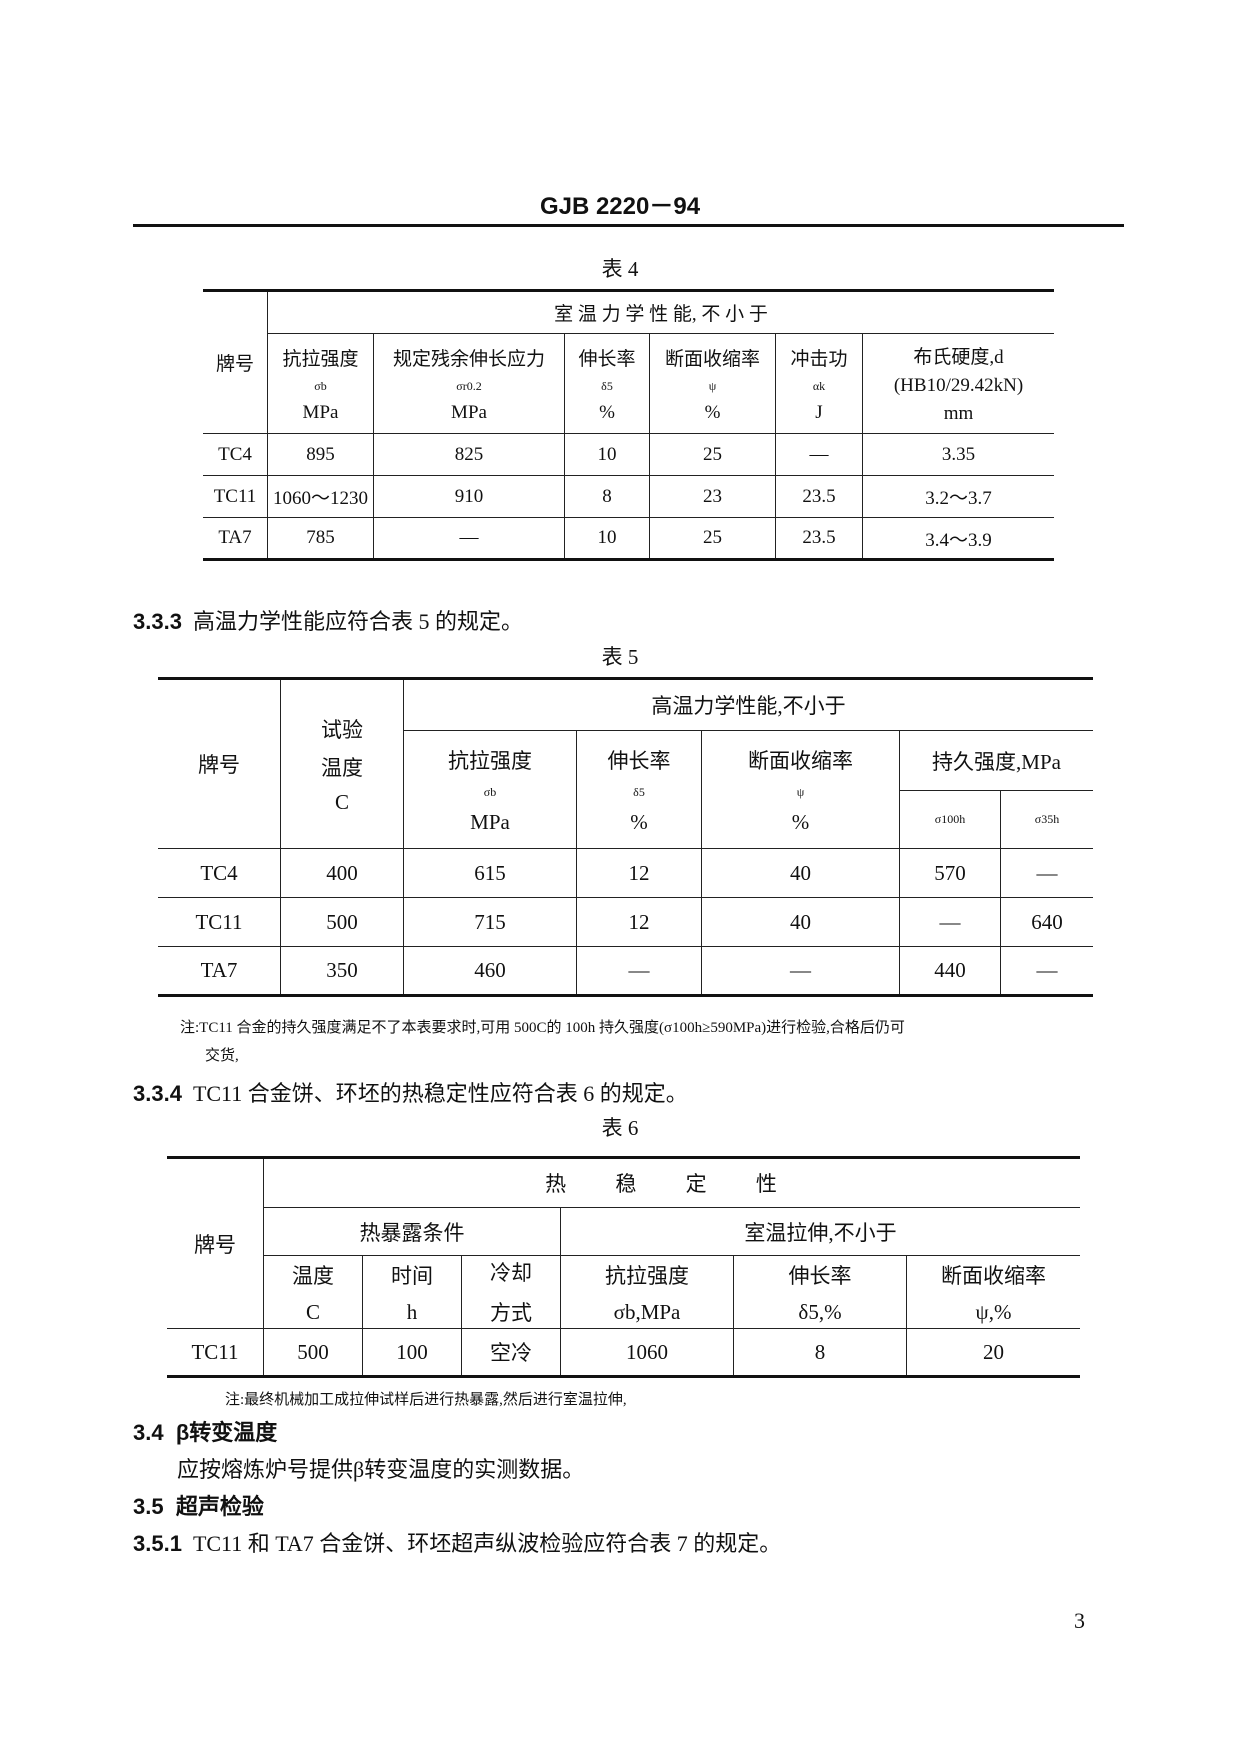 The height and width of the screenshot is (1755, 1240). I want to click on table-row: TC4 895 825 10 25—3.35, so click(628, 454).